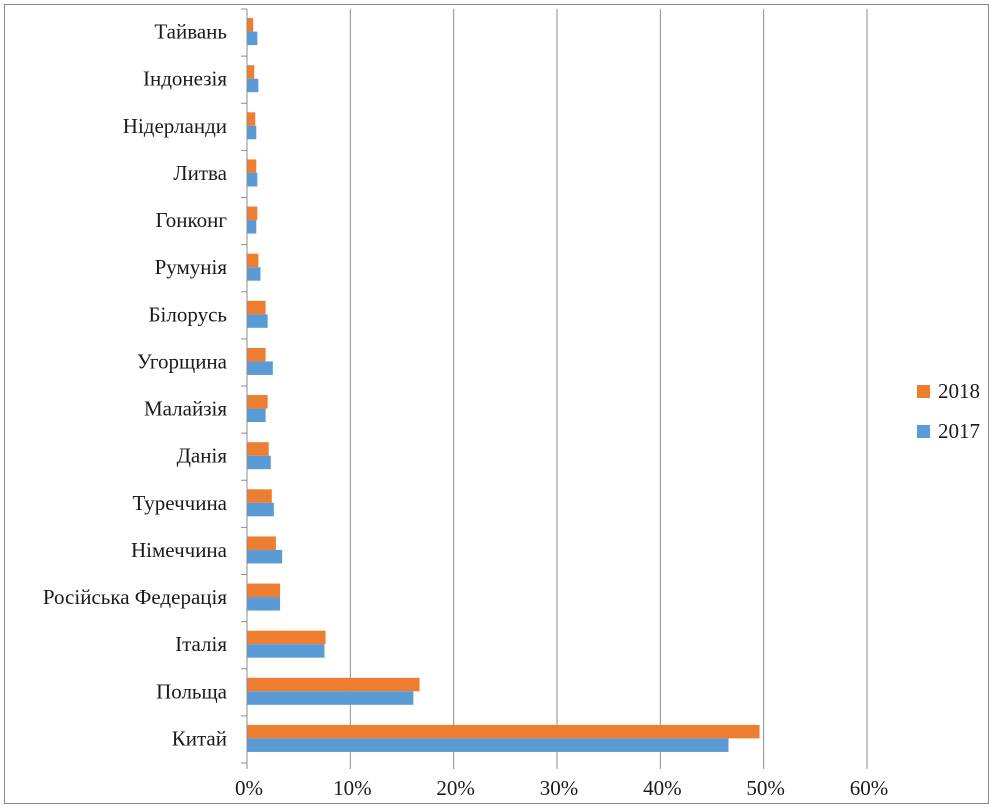  I want to click on x-tick-label: 30%, so click(559, 788).